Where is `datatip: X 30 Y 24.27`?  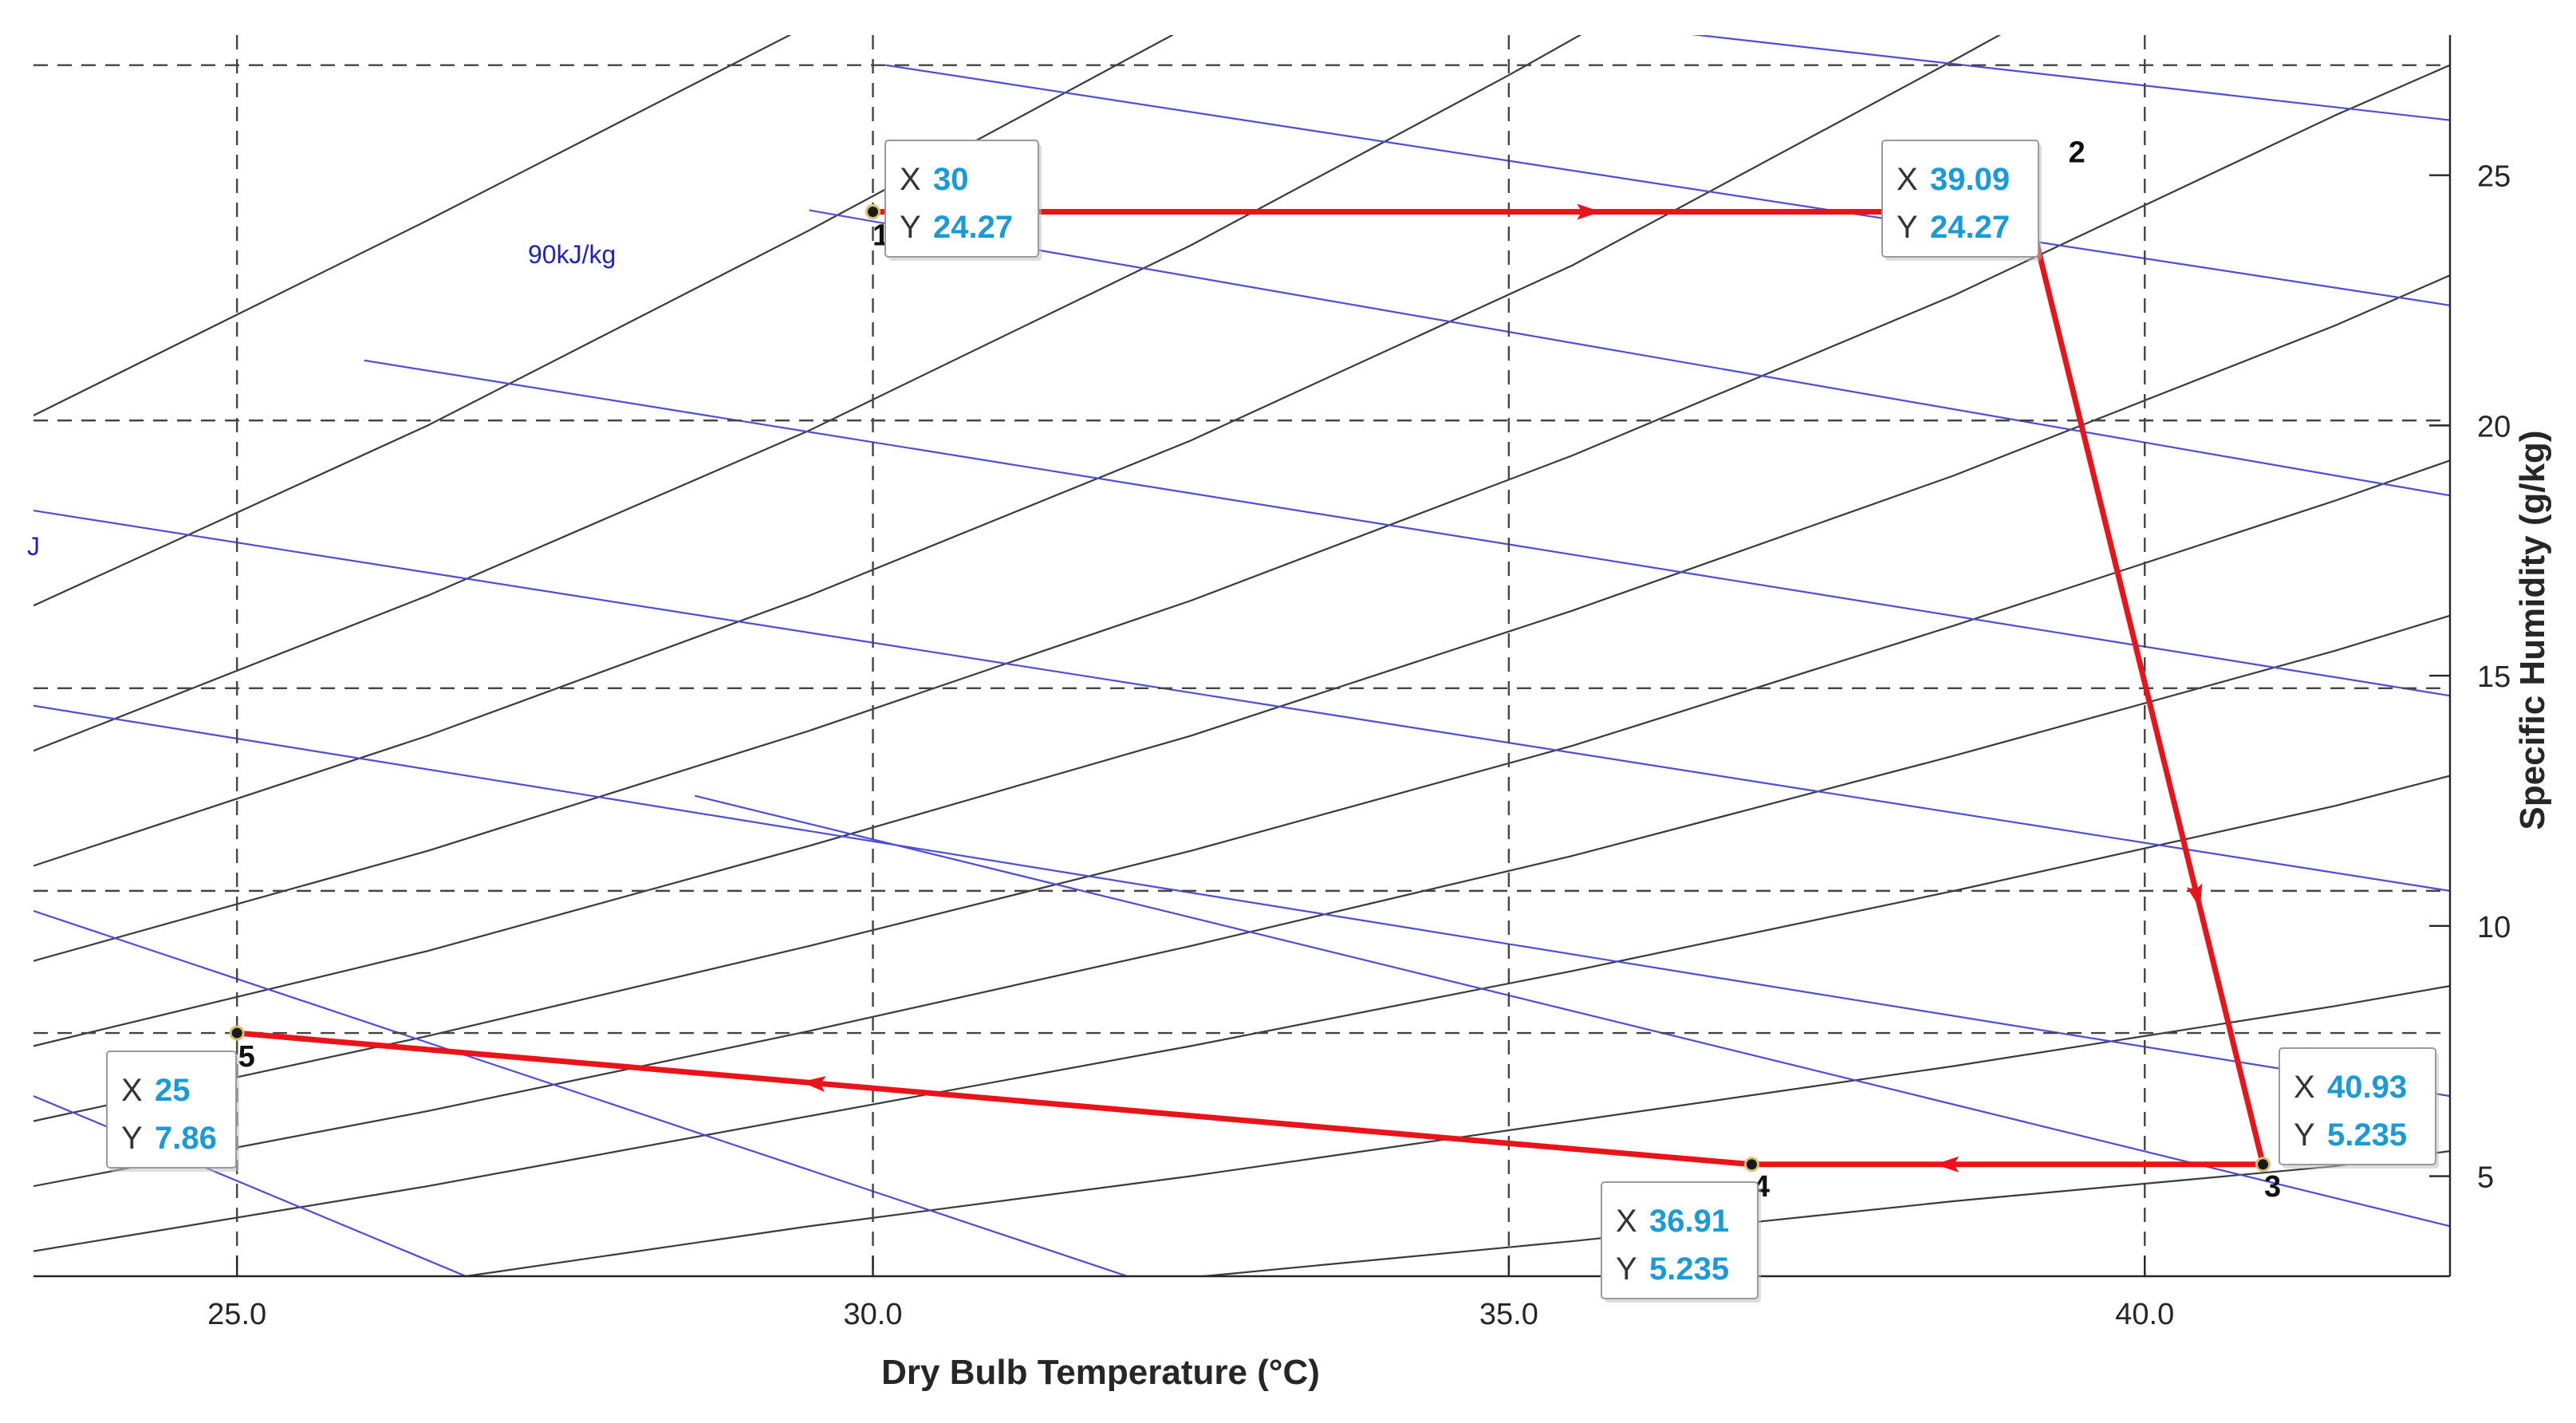
datatip: X 30 Y 24.27 is located at coordinates (963, 201).